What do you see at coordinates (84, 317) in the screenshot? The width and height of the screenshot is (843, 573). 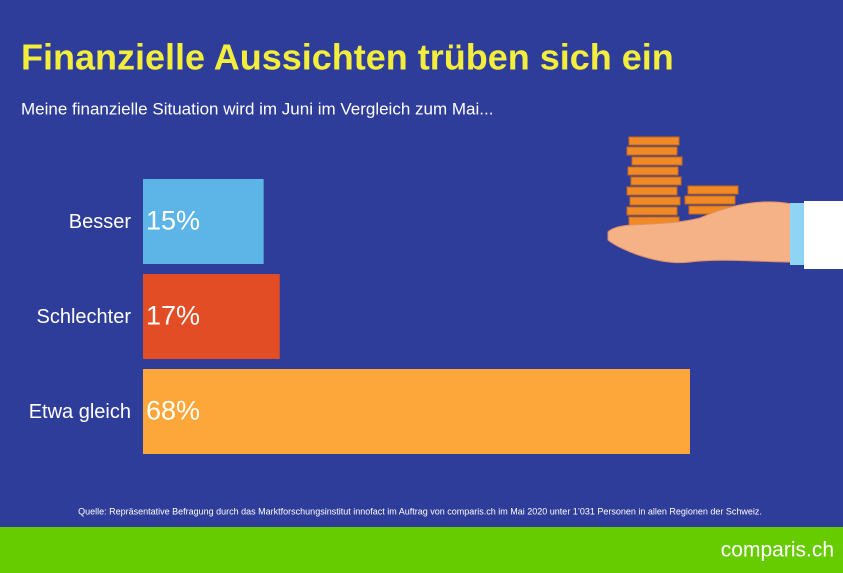 I see `category-label: Schlechter` at bounding box center [84, 317].